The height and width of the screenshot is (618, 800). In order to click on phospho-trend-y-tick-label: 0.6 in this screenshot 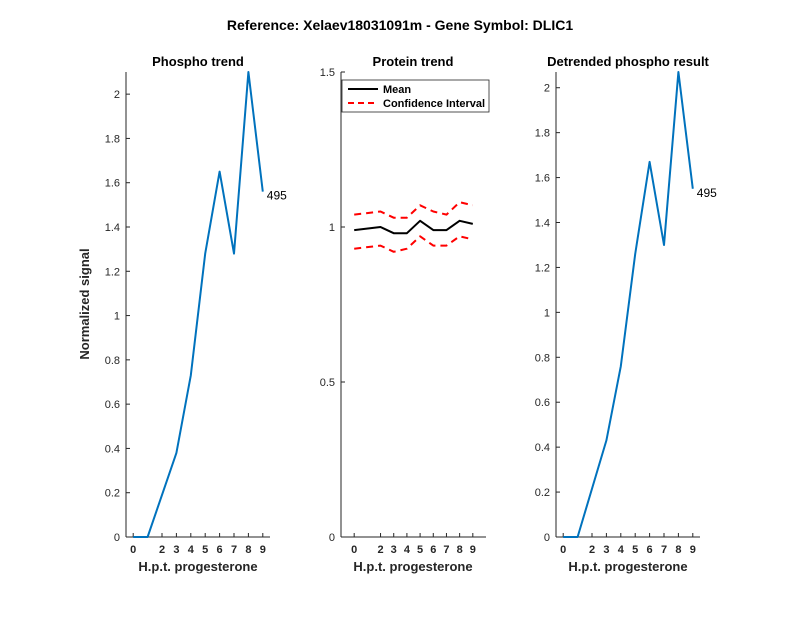, I will do `click(112, 405)`.